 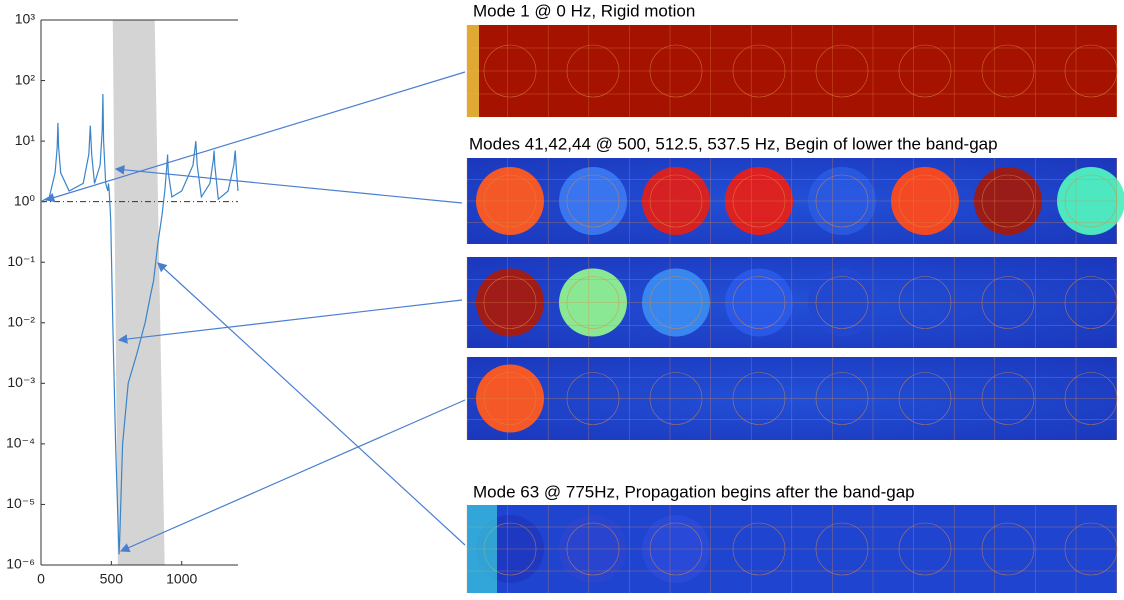 I want to click on y-tick-label: 10⁻⁴, so click(x=20, y=443).